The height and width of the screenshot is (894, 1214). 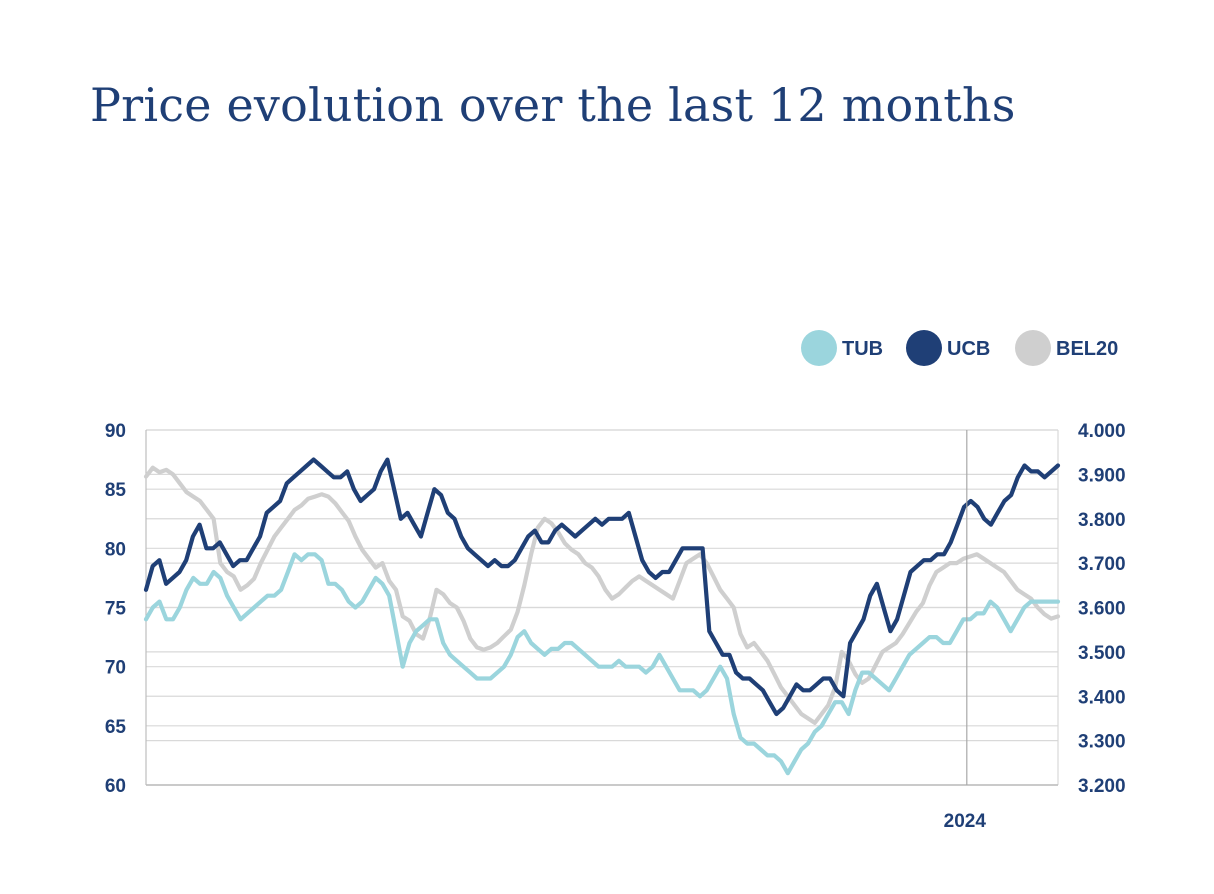 What do you see at coordinates (1102, 786) in the screenshot?
I see `right-tick-label: 3.200` at bounding box center [1102, 786].